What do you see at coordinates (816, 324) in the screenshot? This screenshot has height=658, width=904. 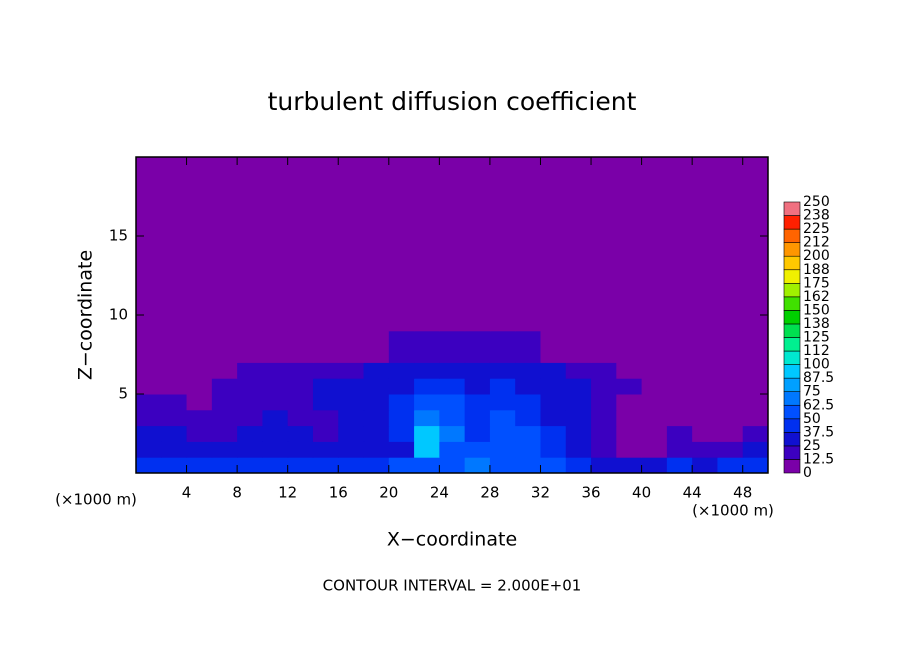 I see `colorbar-label: 138` at bounding box center [816, 324].